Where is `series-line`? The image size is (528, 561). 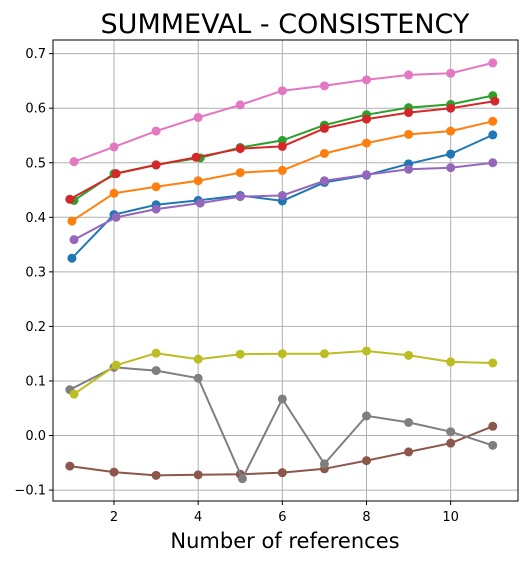
series-line is located at coordinates (281, 451).